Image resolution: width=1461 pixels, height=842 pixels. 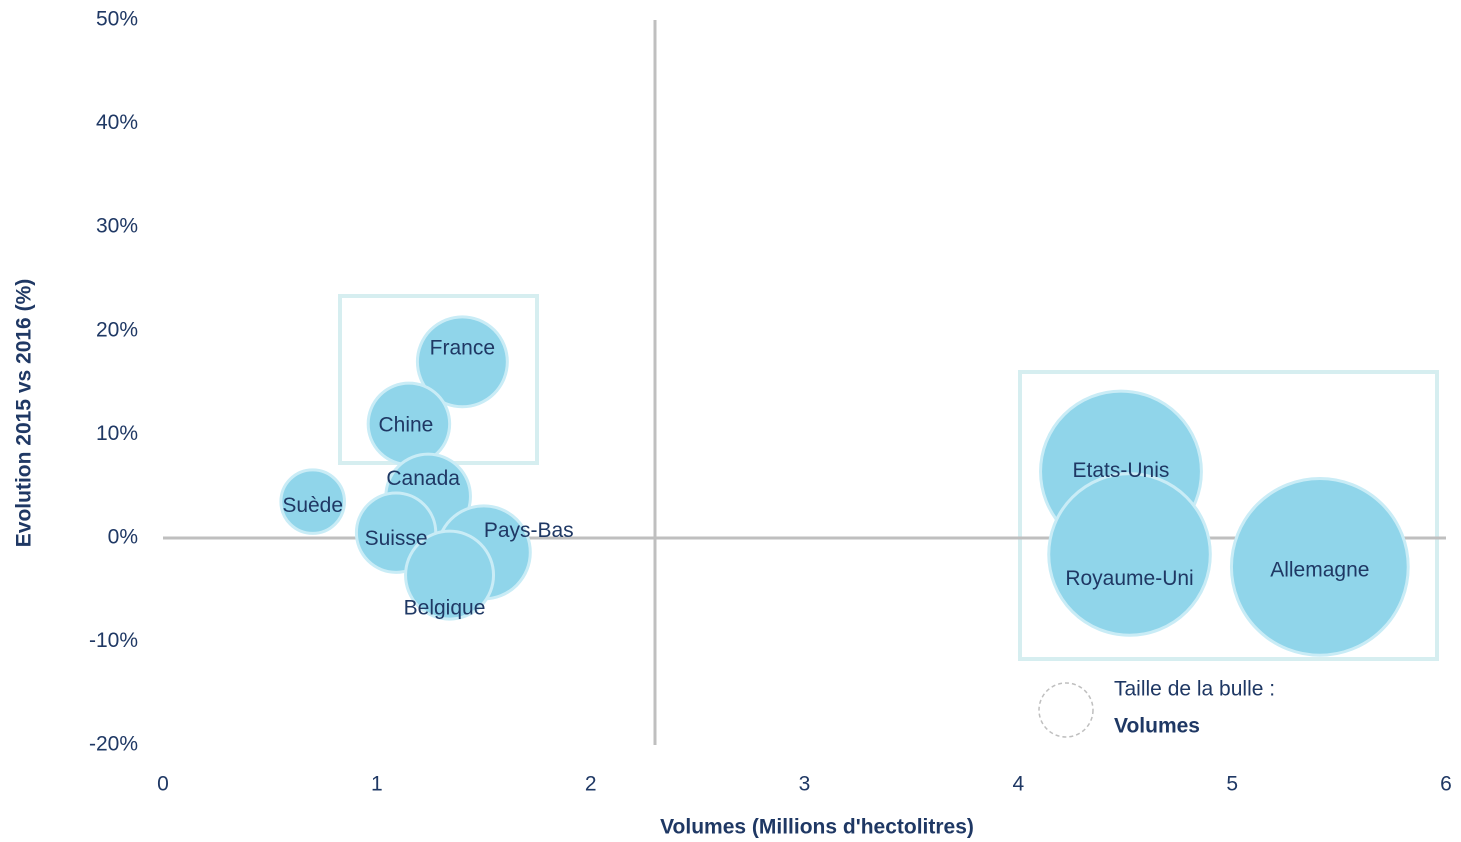 I want to click on x-tick-label: 2, so click(x=591, y=784).